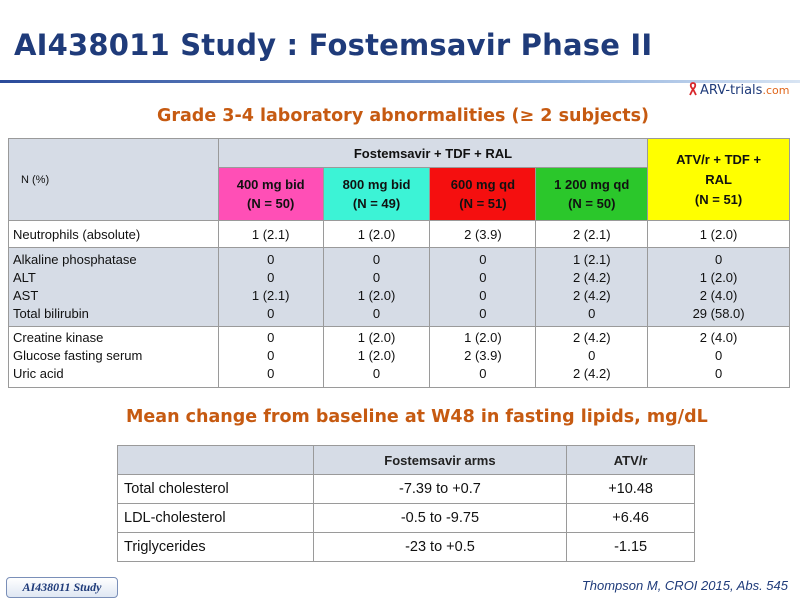 The image size is (800, 600). What do you see at coordinates (376, 194) in the screenshot?
I see `arm-800mg-bid-header: 800 mg bid (N = 49)` at bounding box center [376, 194].